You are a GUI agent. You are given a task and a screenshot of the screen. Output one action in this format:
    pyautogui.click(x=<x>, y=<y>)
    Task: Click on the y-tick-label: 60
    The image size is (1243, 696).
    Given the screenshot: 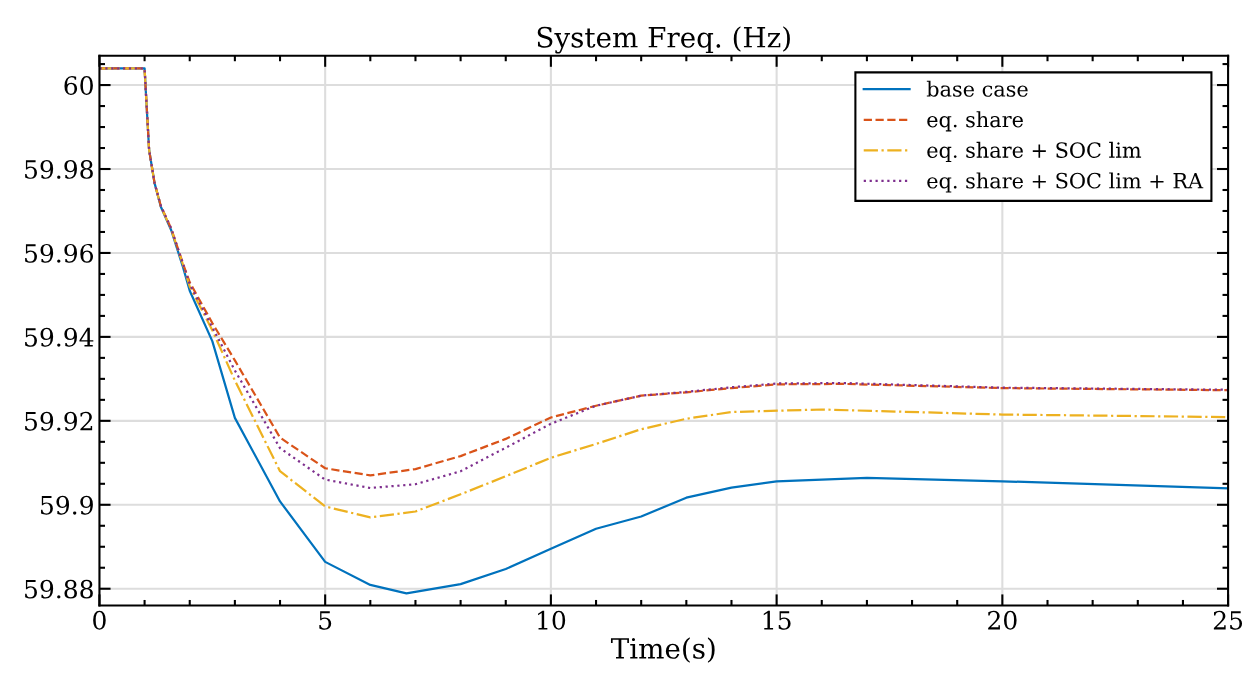 What is the action you would take?
    pyautogui.click(x=78, y=85)
    